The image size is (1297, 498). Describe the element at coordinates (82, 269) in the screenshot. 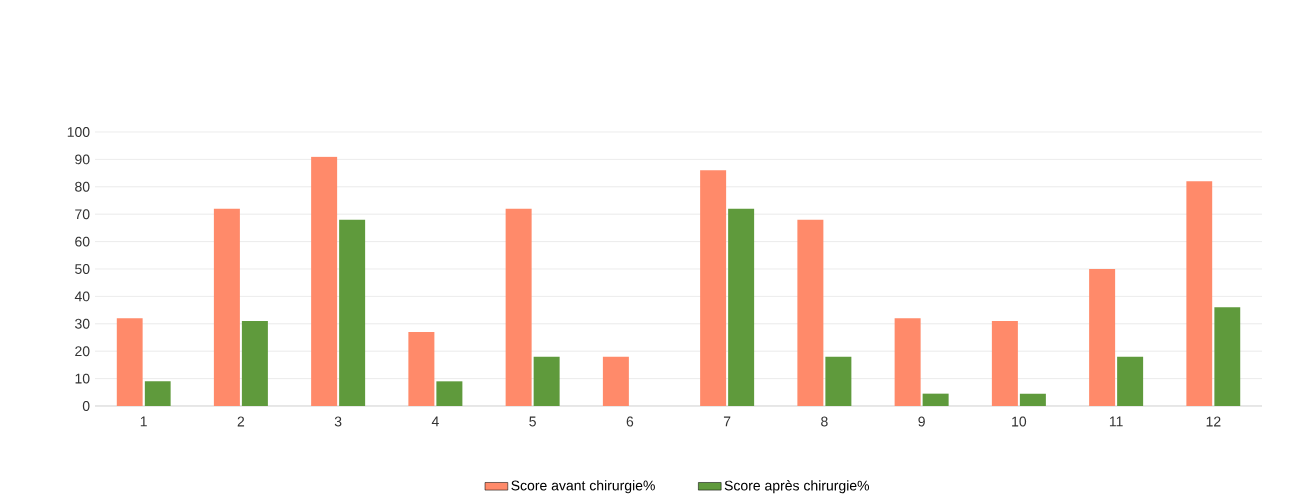

I see `y-tick-label: 50` at that location.